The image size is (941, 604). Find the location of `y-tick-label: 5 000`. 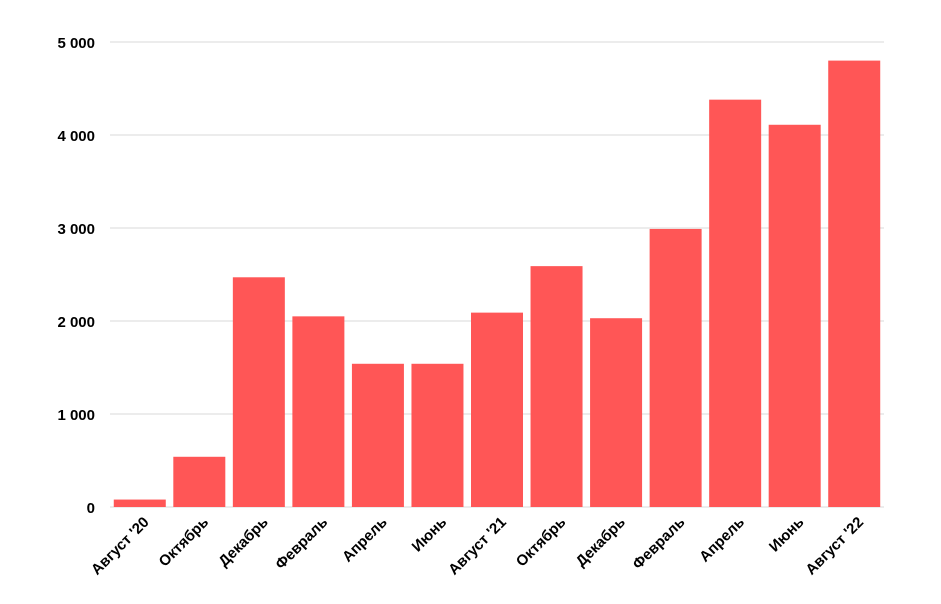

y-tick-label: 5 000 is located at coordinates (76, 43).